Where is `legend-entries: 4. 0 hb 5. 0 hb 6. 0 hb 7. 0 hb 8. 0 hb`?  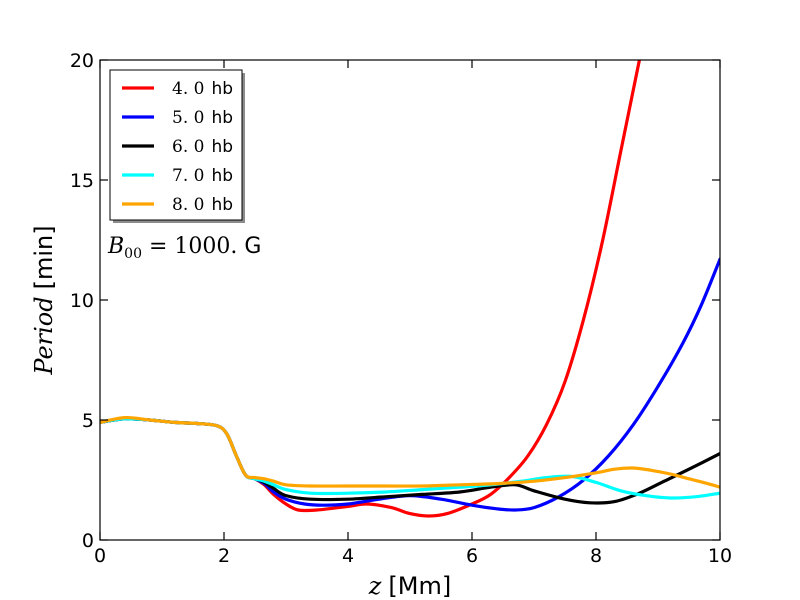
legend-entries: 4. 0 hb 5. 0 hb 6. 0 hb 7. 0 hb 8. 0 hb is located at coordinates (177, 147).